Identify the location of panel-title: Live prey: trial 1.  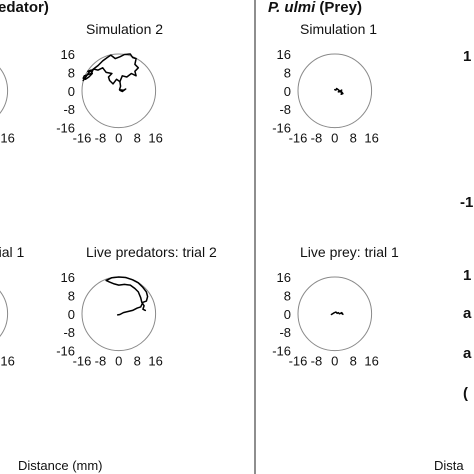
(349, 252).